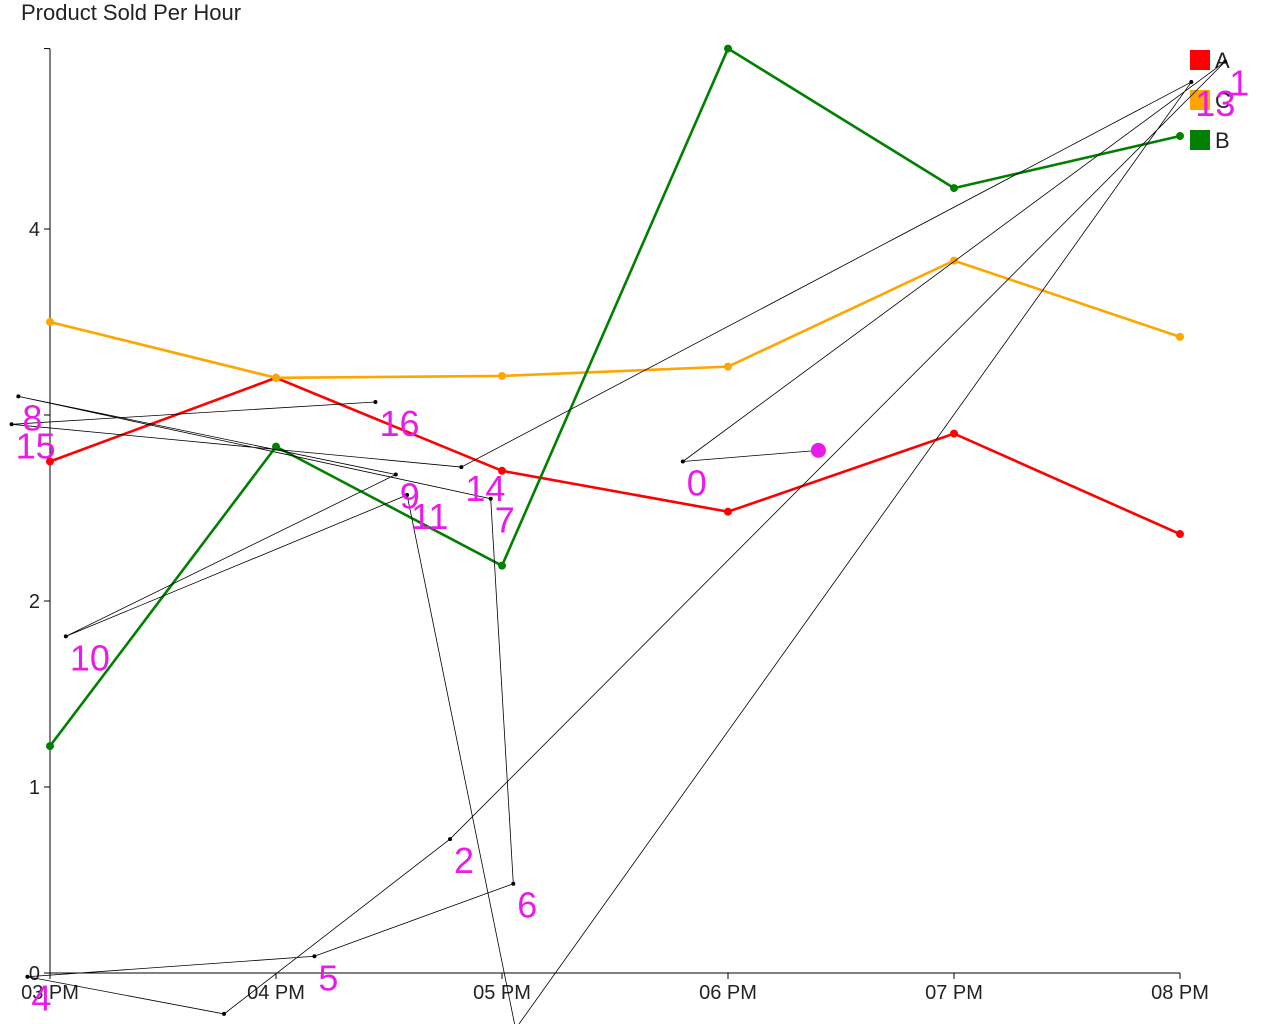 The image size is (1280, 1024). Describe the element at coordinates (728, 993) in the screenshot. I see `x-tick-label: 06 PM` at that location.